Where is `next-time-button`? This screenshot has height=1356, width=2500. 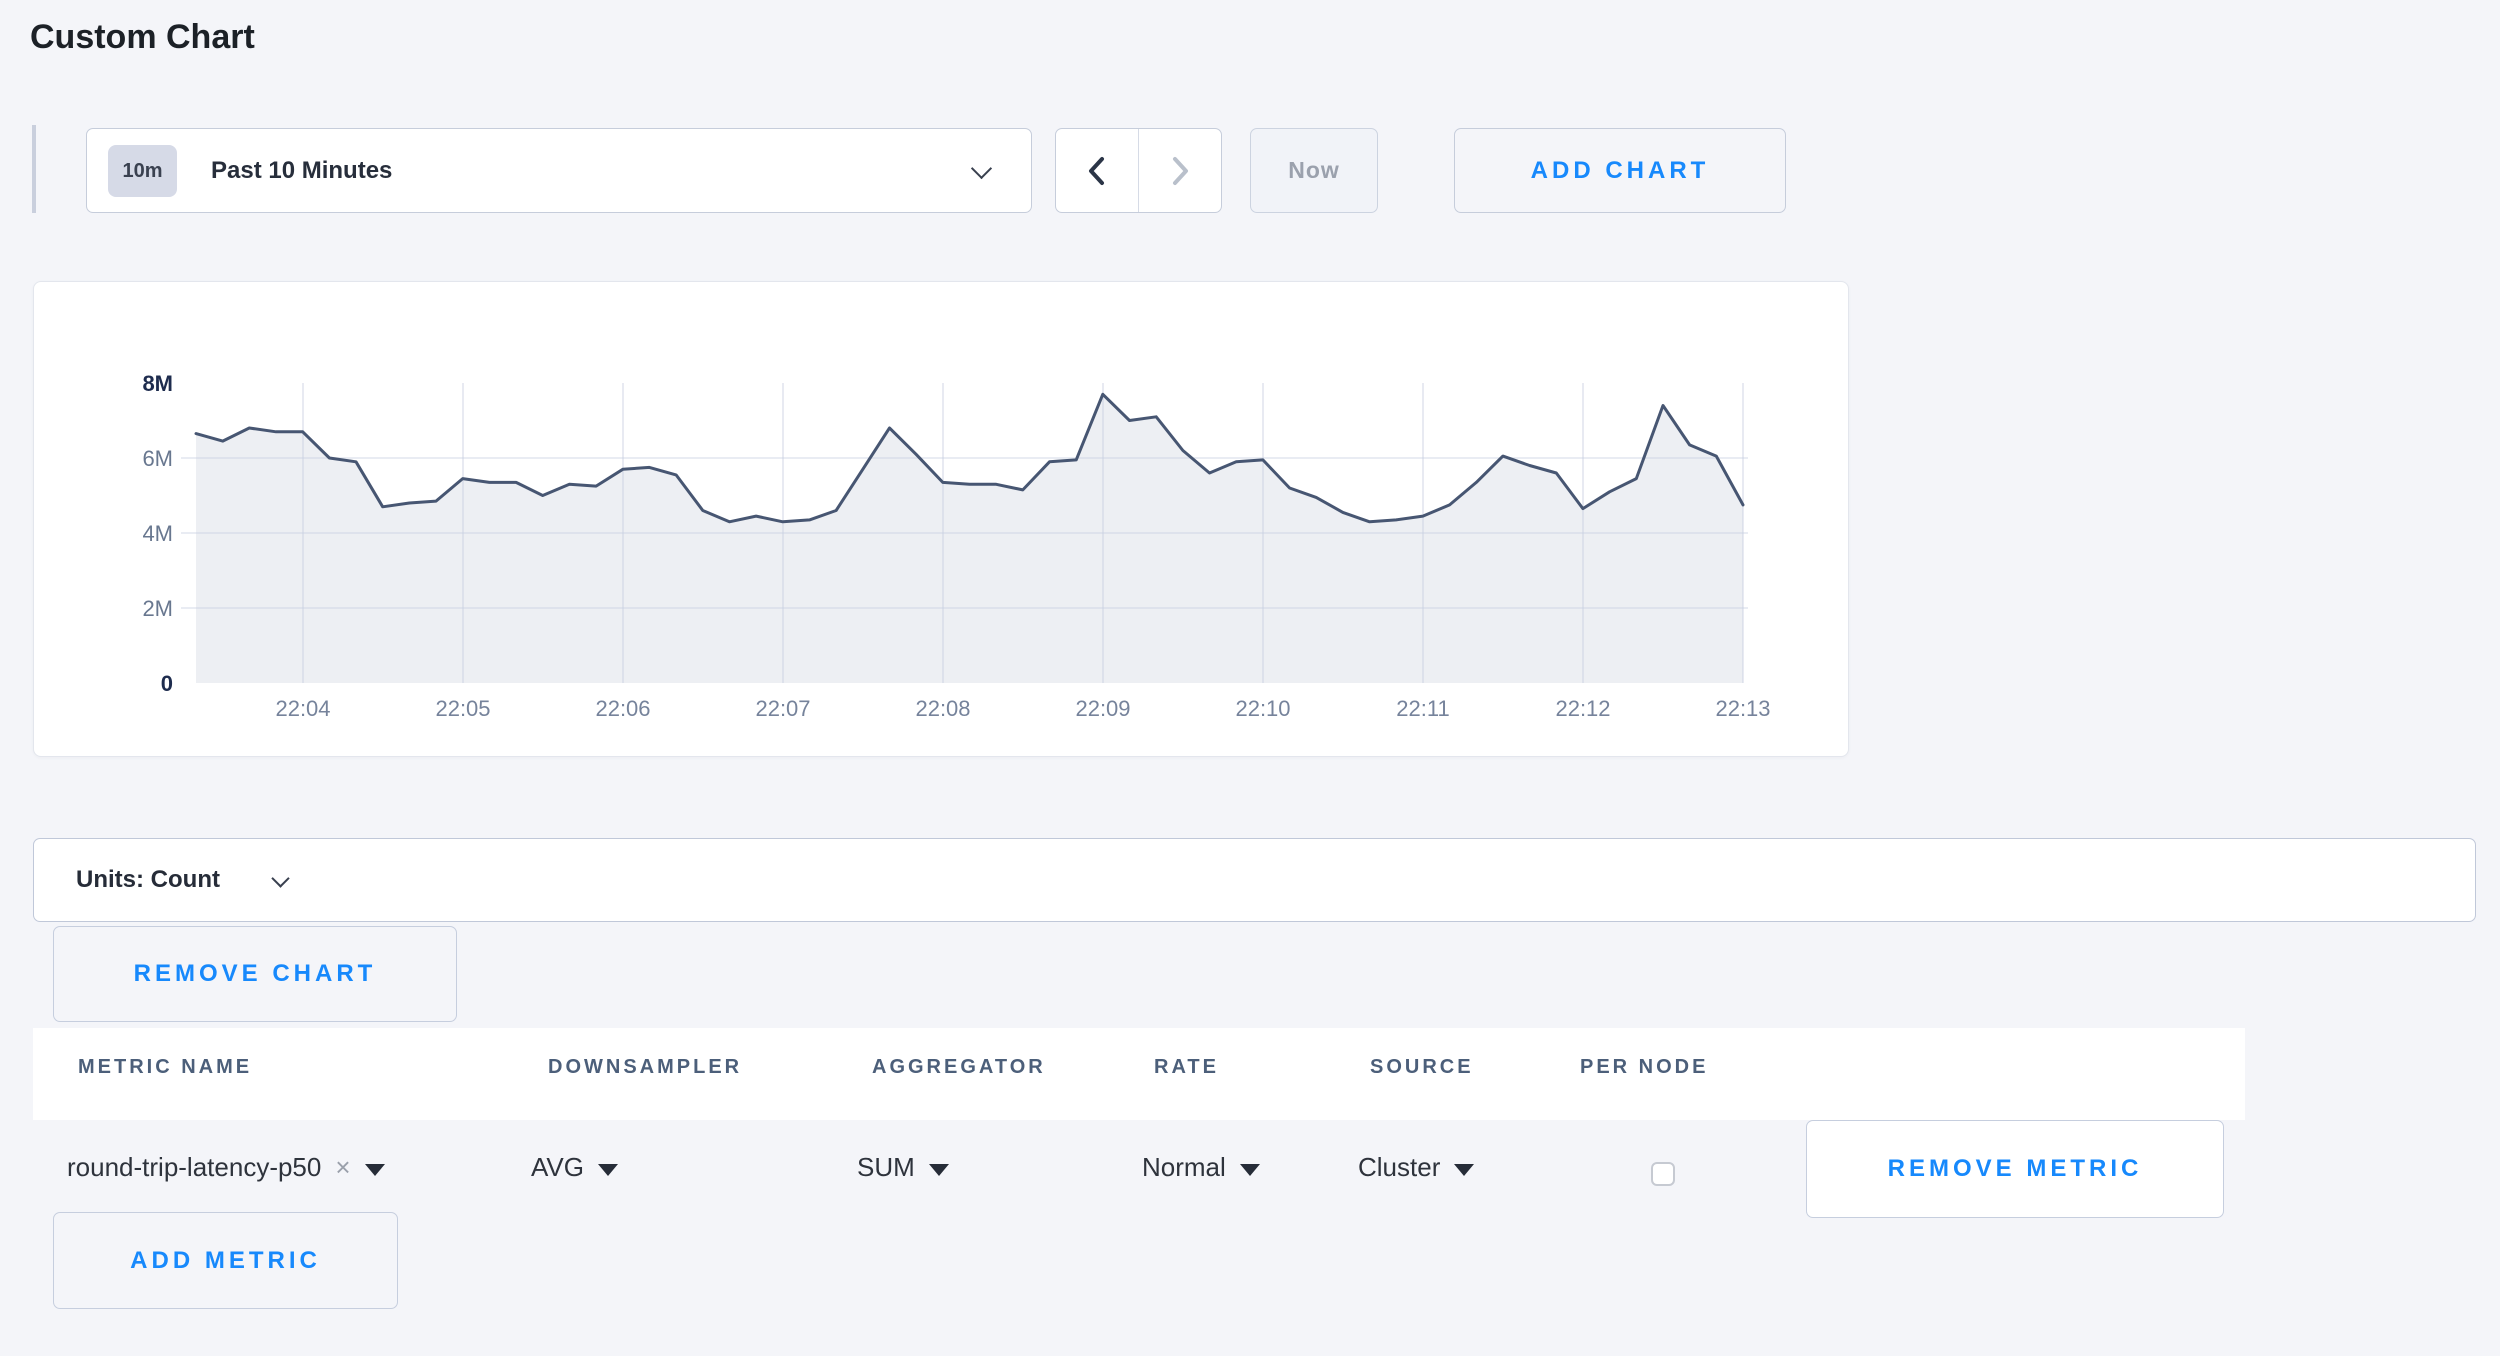 next-time-button is located at coordinates (1180, 170).